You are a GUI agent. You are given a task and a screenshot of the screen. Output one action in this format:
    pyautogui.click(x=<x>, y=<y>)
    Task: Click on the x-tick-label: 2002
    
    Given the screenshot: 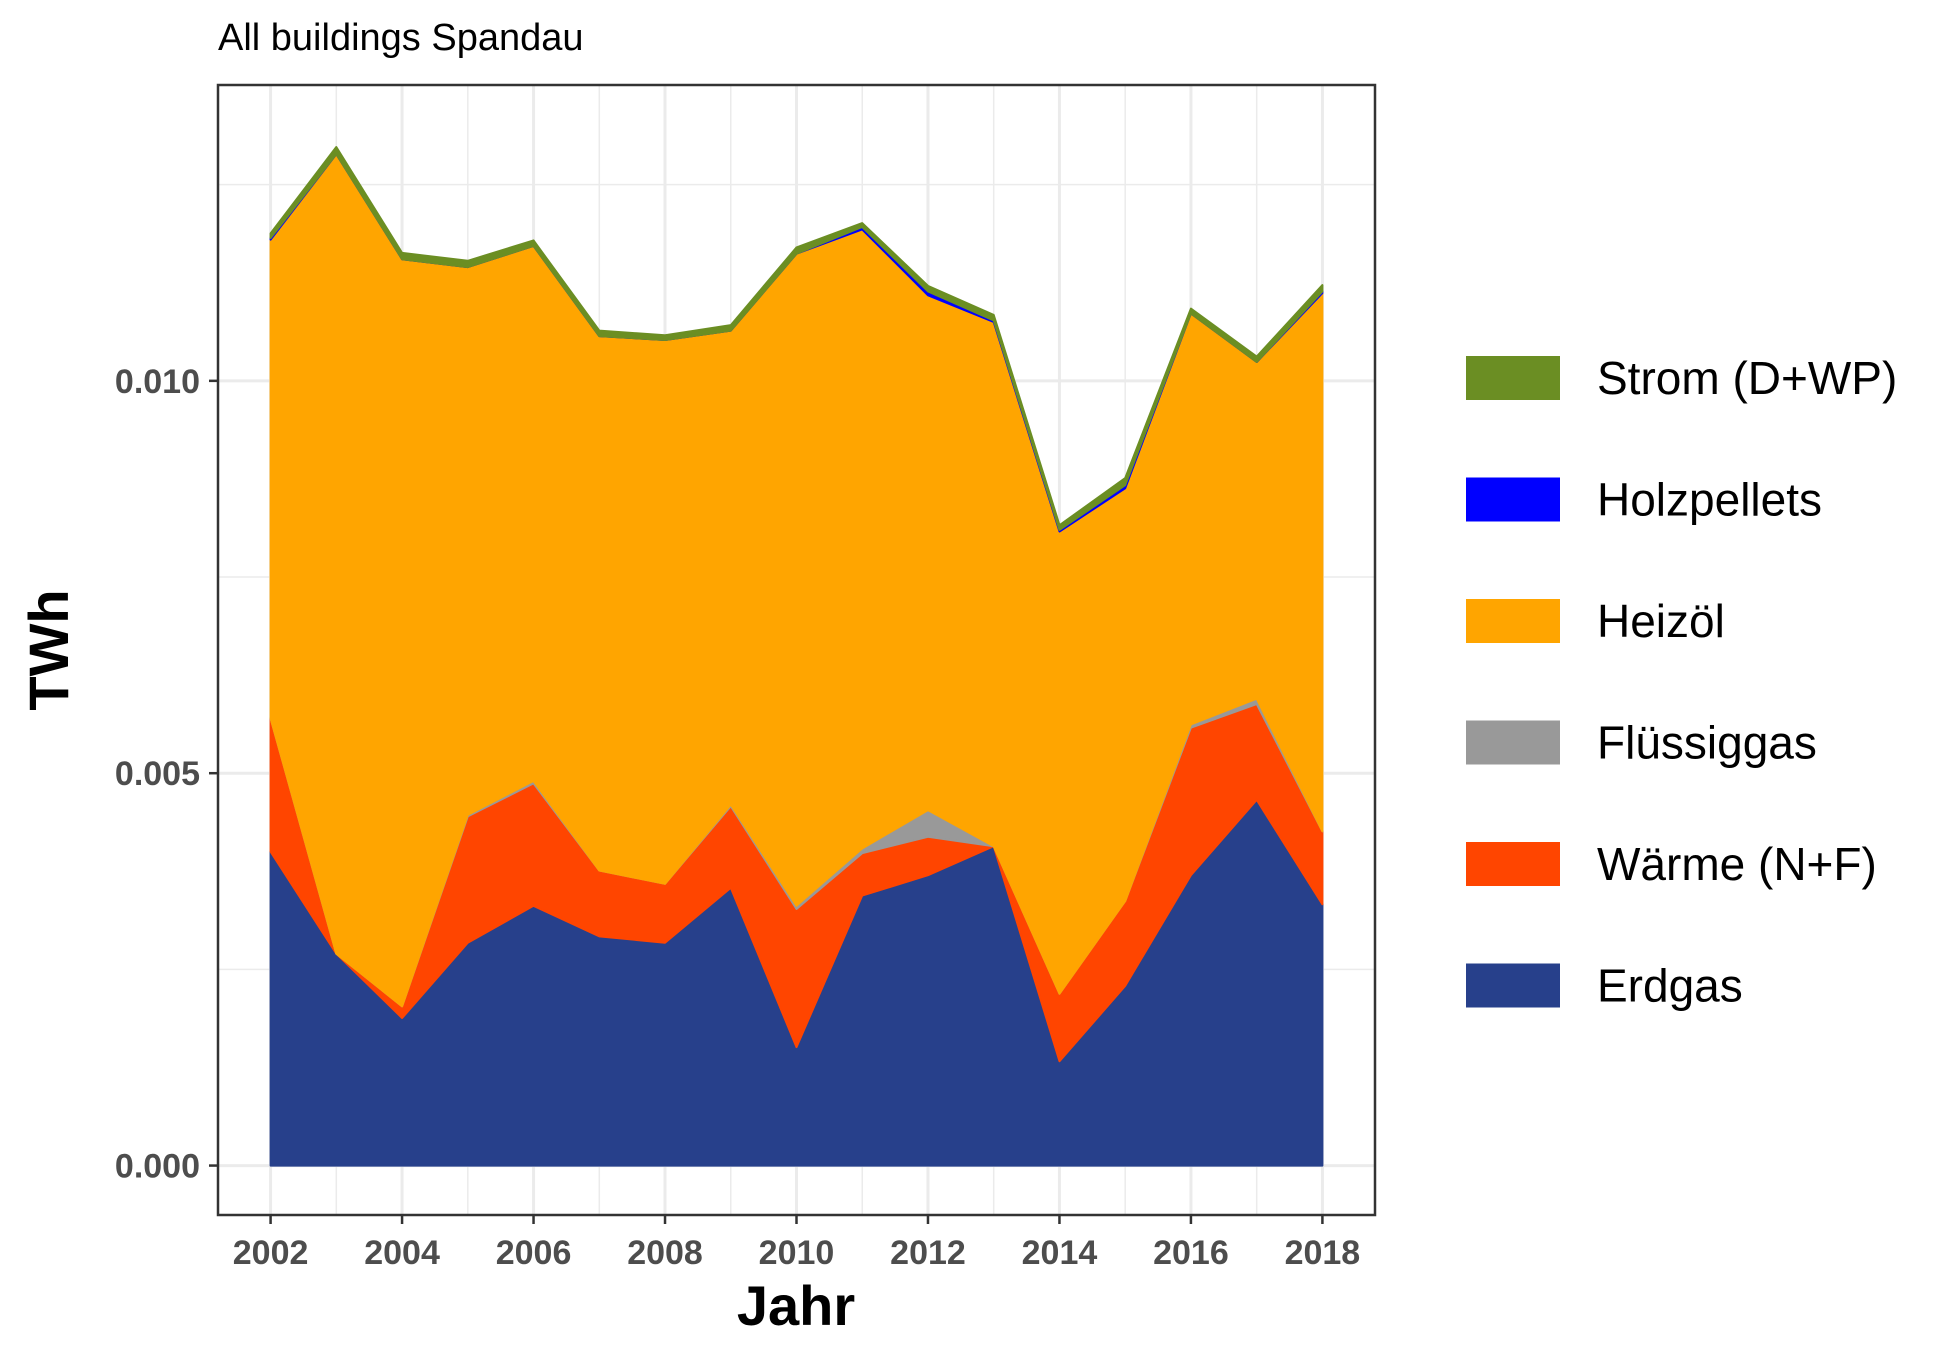 What is the action you would take?
    pyautogui.click(x=271, y=1253)
    